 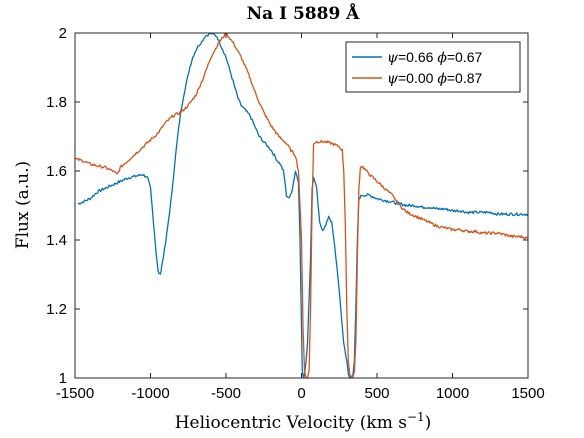 I want to click on x-tick-label: 1500, so click(x=527, y=393).